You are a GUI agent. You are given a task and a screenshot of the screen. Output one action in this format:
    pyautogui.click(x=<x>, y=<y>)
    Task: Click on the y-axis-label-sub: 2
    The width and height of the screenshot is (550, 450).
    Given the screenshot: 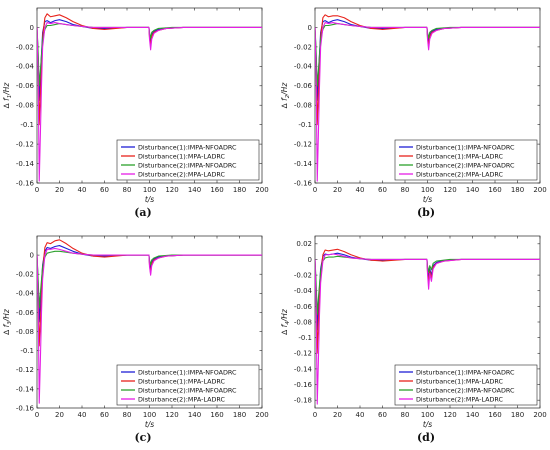 What is the action you would take?
    pyautogui.click(x=288, y=96)
    